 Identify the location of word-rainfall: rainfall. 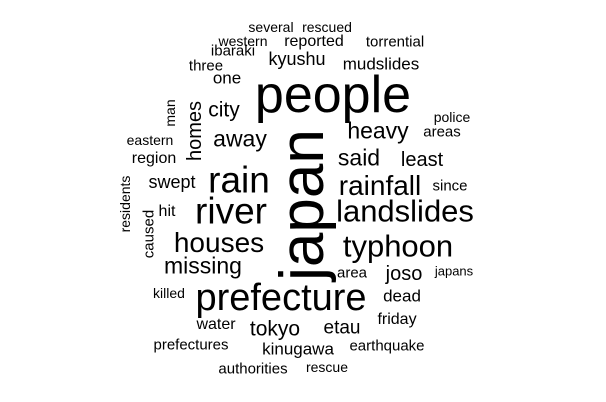
(380, 185).